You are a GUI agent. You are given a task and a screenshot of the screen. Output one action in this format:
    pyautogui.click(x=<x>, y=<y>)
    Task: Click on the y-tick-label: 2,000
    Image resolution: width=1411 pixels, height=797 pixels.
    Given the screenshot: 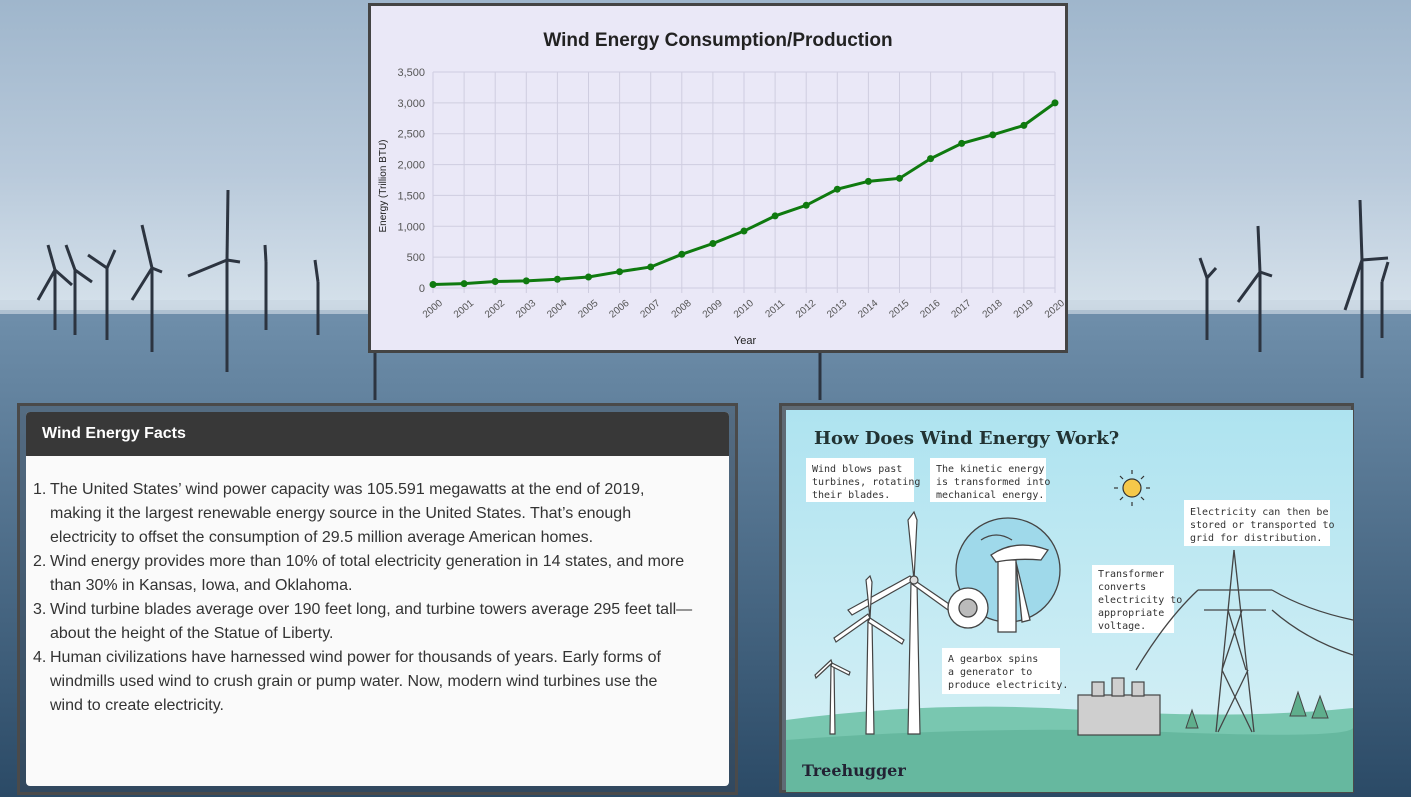 What is the action you would take?
    pyautogui.click(x=411, y=166)
    